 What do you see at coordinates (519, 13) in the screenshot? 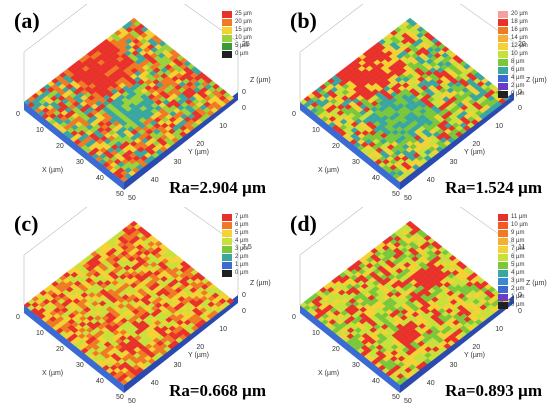
I see `legend-label: 20 µm` at bounding box center [519, 13].